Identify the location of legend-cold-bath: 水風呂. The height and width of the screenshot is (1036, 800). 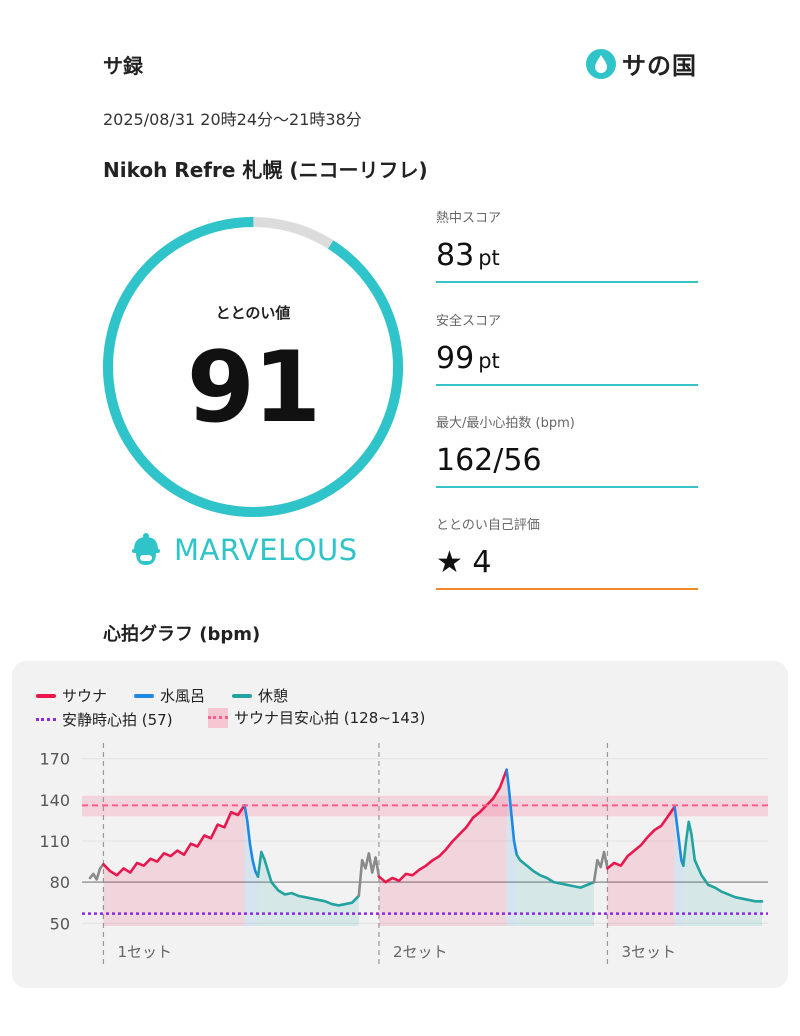
(169, 695).